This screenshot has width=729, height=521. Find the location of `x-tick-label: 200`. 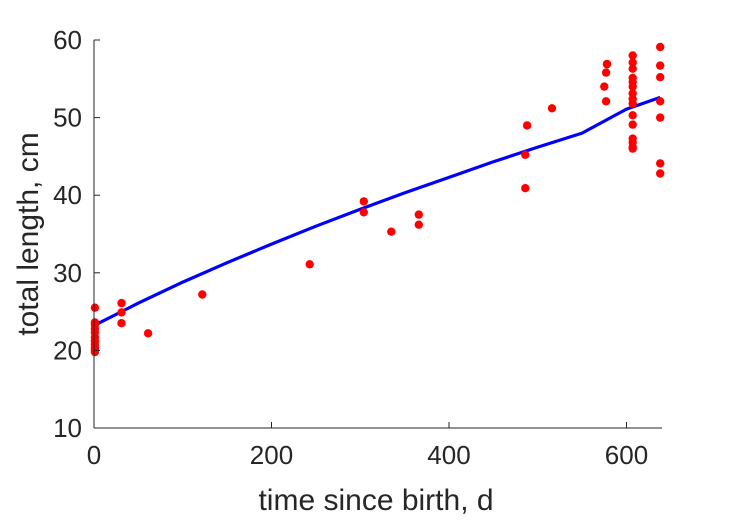

x-tick-label: 200 is located at coordinates (271, 455).